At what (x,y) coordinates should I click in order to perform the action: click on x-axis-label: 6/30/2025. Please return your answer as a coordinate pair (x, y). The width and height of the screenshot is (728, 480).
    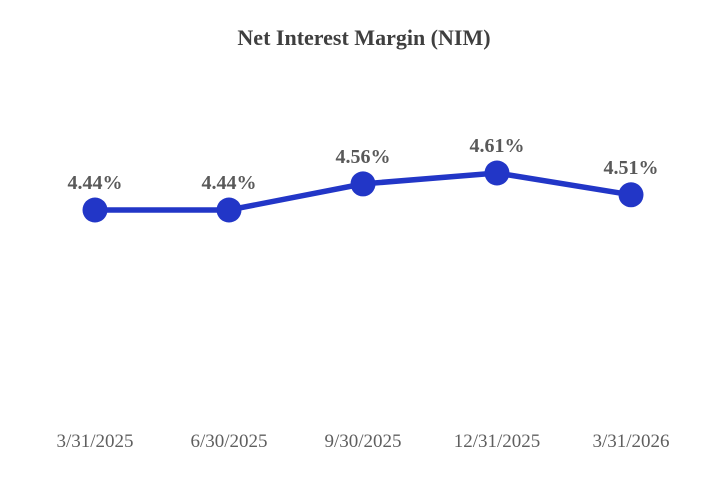
    Looking at the image, I should click on (228, 441).